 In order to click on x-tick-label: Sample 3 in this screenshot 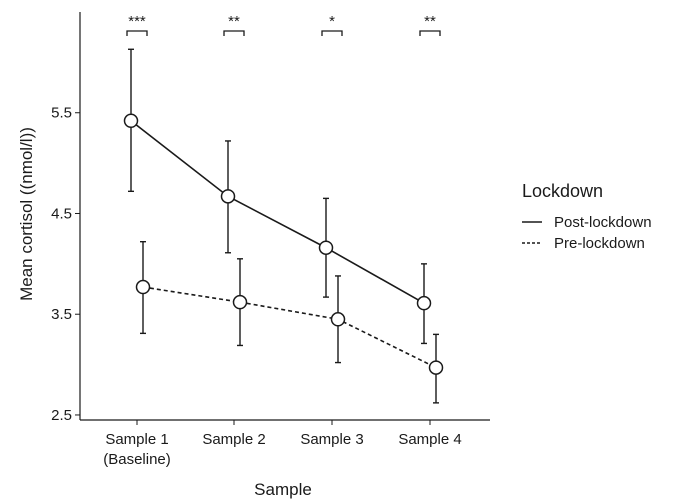, I will do `click(331, 439)`.